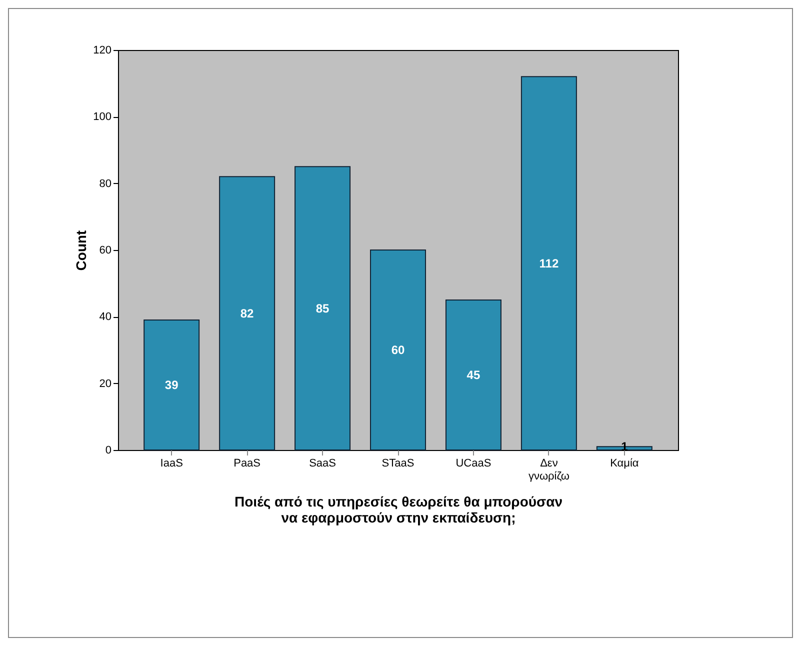  I want to click on data-label: 82, so click(247, 313).